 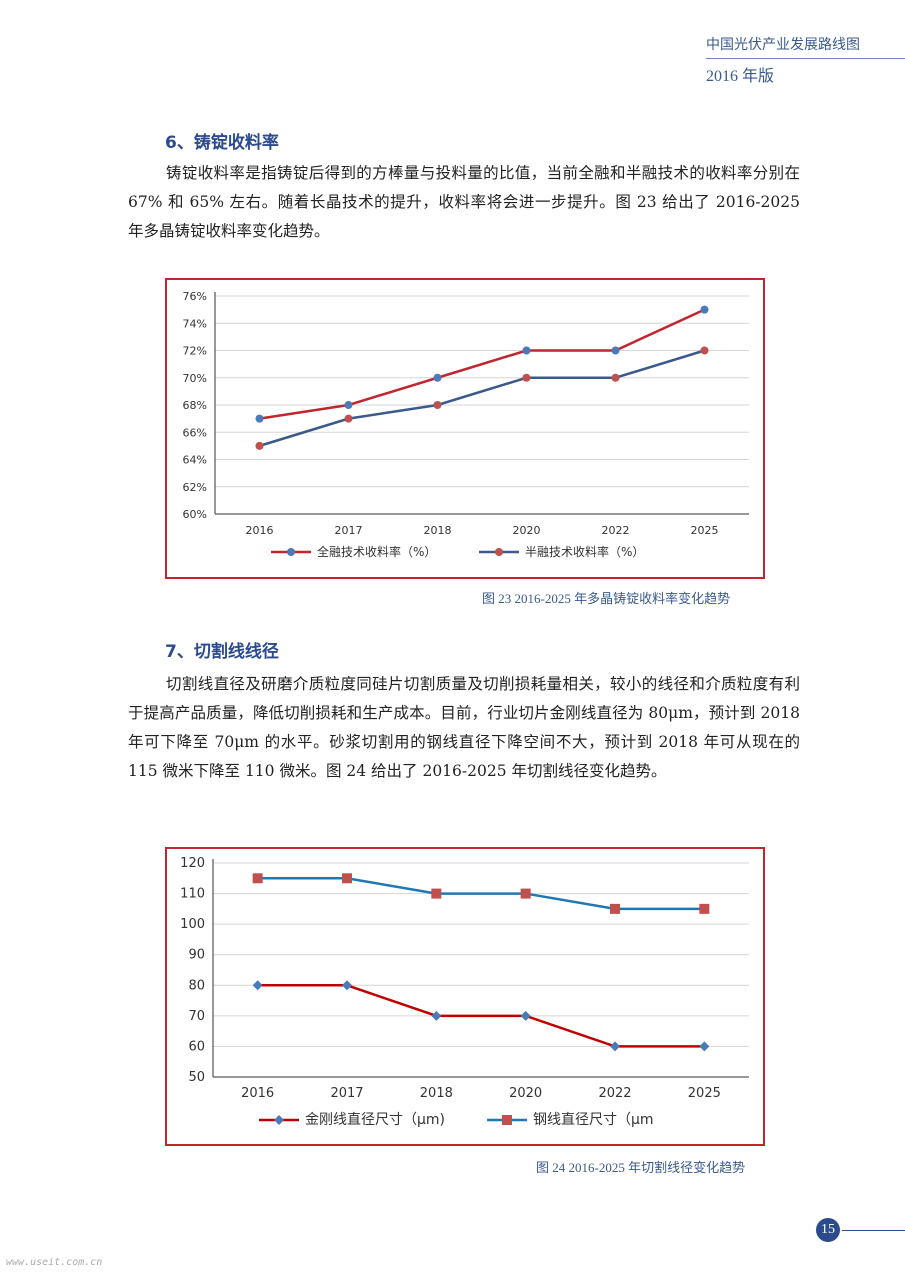 What do you see at coordinates (222, 652) in the screenshot?
I see `section7-heading: 7、切割线线径` at bounding box center [222, 652].